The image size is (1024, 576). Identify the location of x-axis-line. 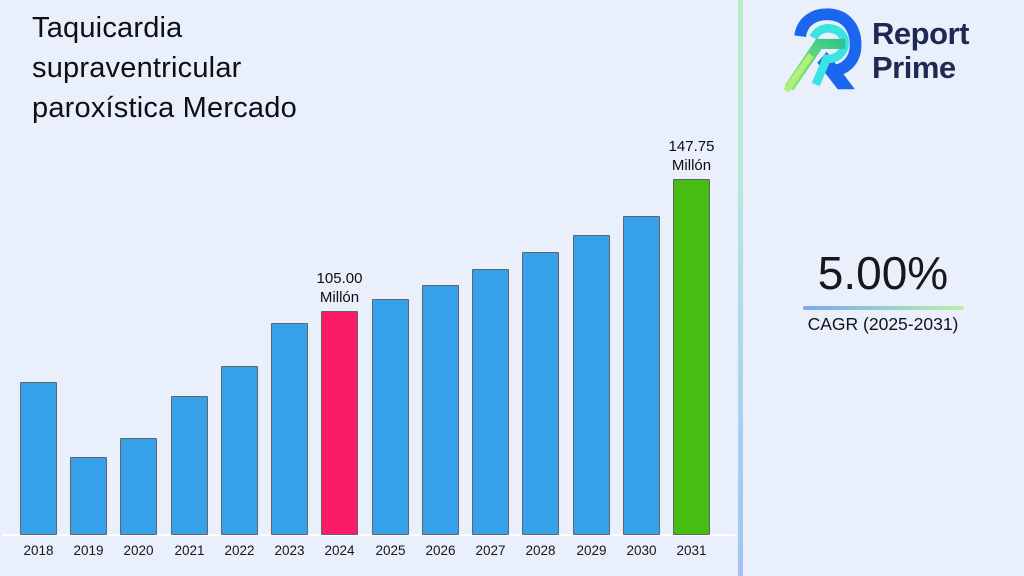
(368, 535).